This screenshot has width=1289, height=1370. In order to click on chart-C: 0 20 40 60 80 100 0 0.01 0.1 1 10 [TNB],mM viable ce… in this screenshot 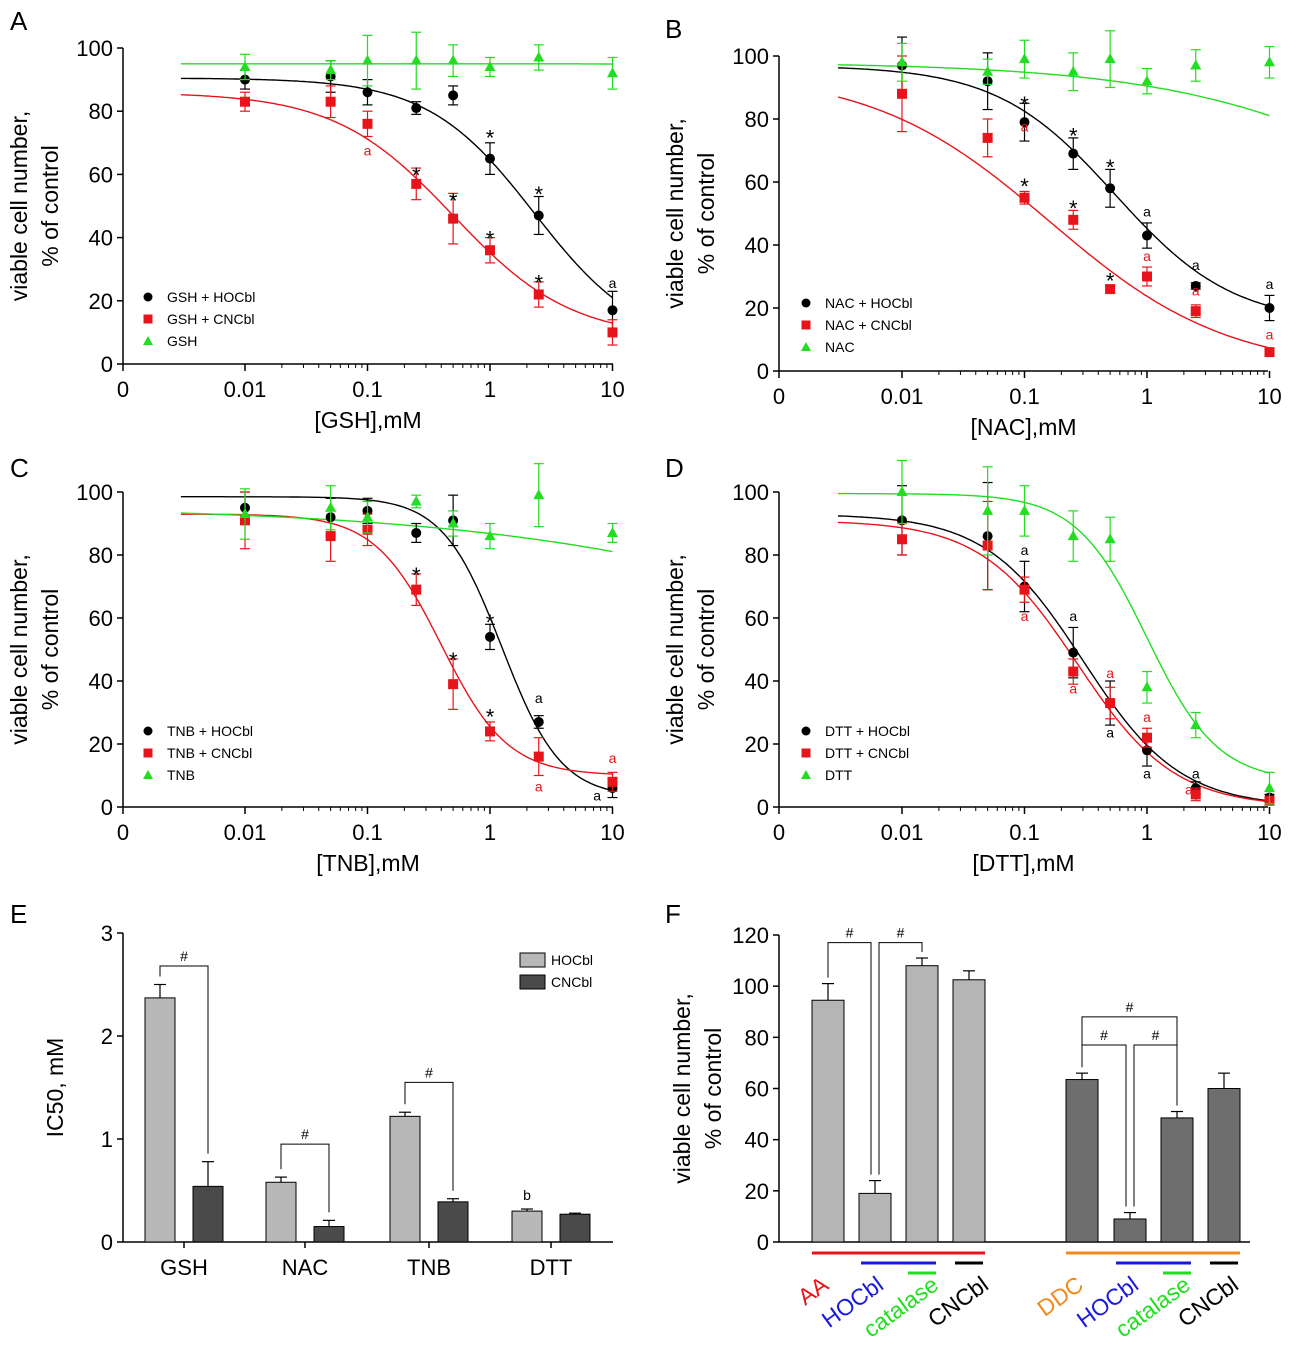, I will do `click(315, 669)`.